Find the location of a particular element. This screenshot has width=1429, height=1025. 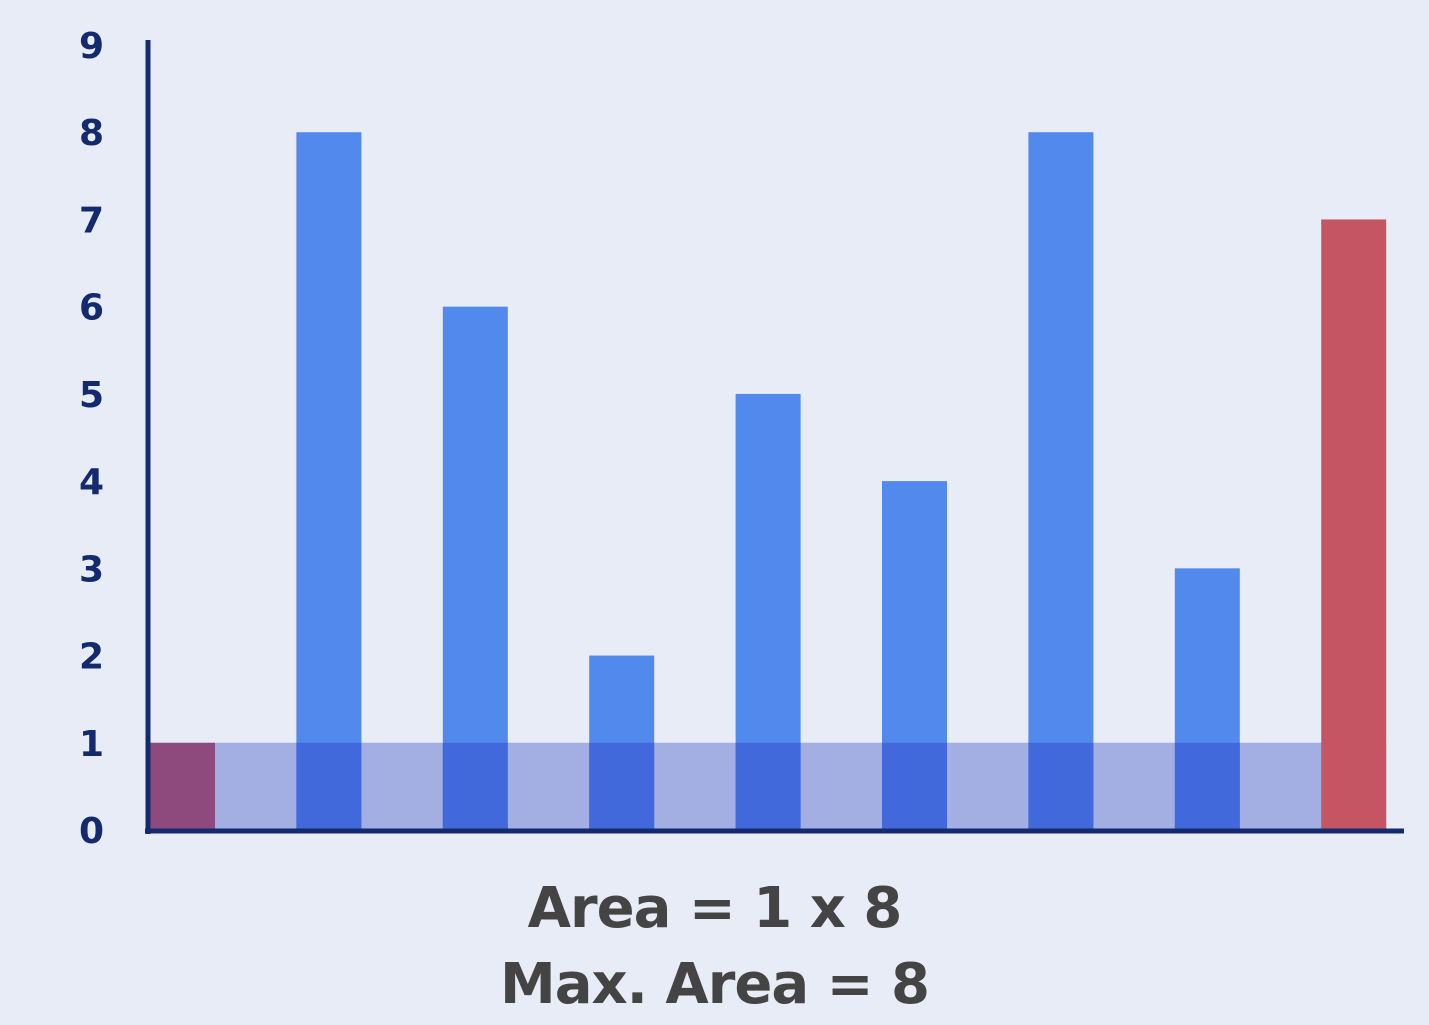

y-tick-label-6: 6 is located at coordinates (91, 308).